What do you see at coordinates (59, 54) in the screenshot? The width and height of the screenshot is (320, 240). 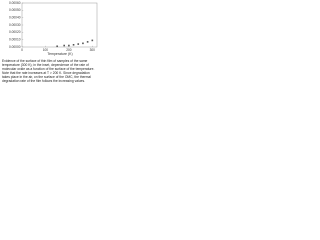 I see `x-axis-label: Temperature (K)` at bounding box center [59, 54].